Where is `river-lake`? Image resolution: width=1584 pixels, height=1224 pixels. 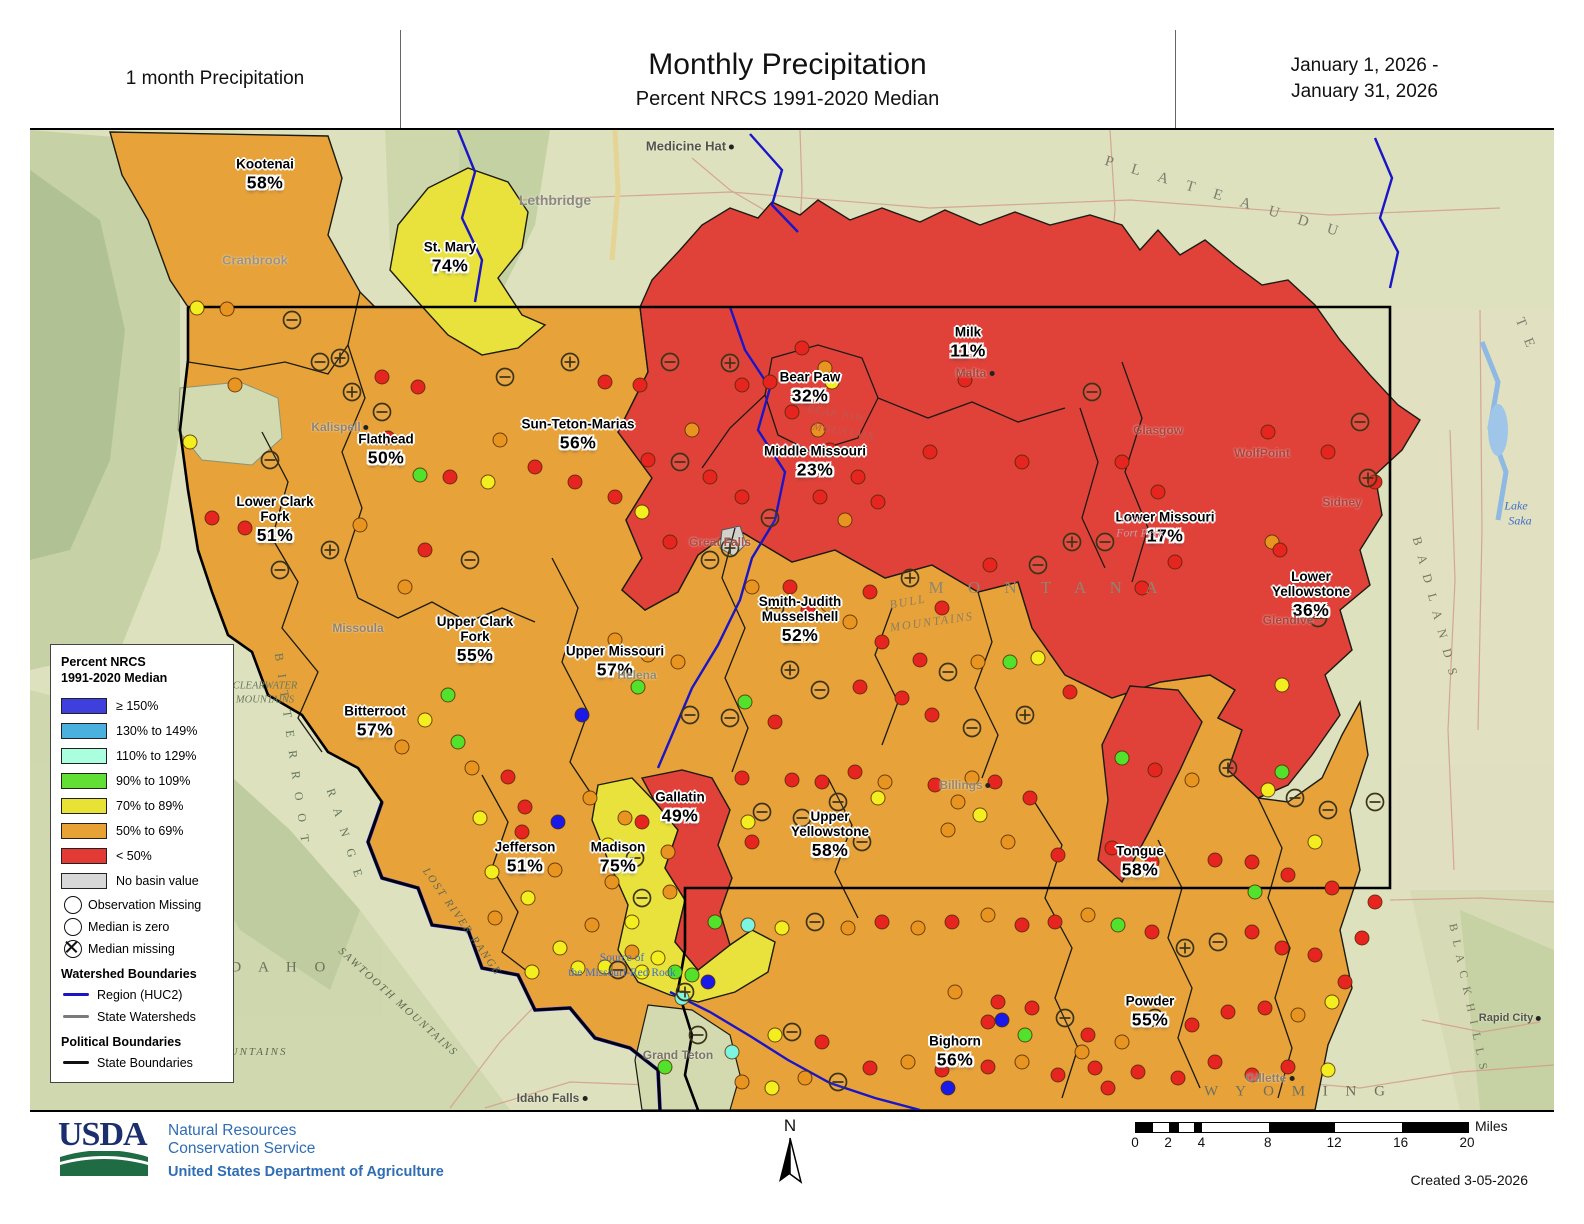
river-lake is located at coordinates (1494, 431).